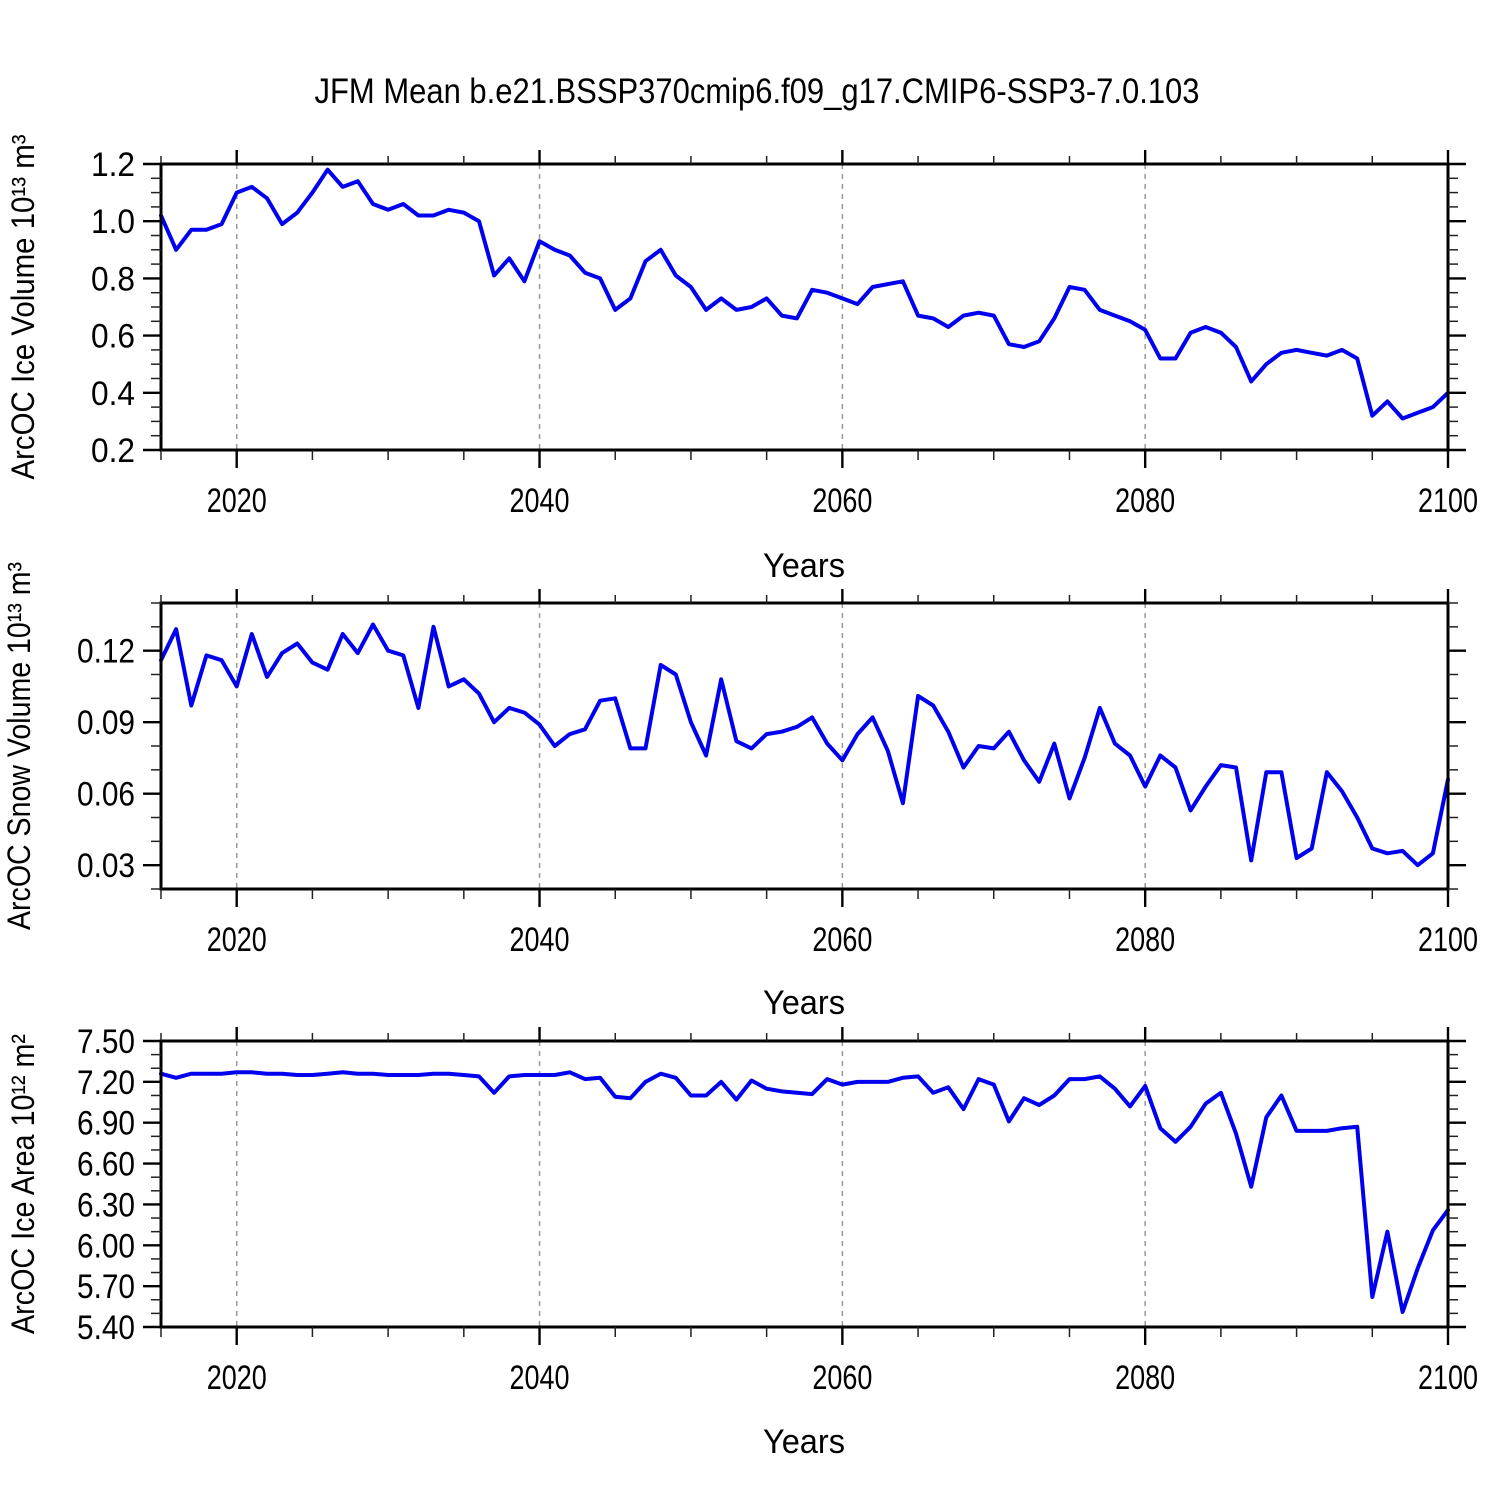  What do you see at coordinates (23, 306) in the screenshot?
I see `y-axis-label-ice-volume: ArcOC Ice Volume 10¹³ m³` at bounding box center [23, 306].